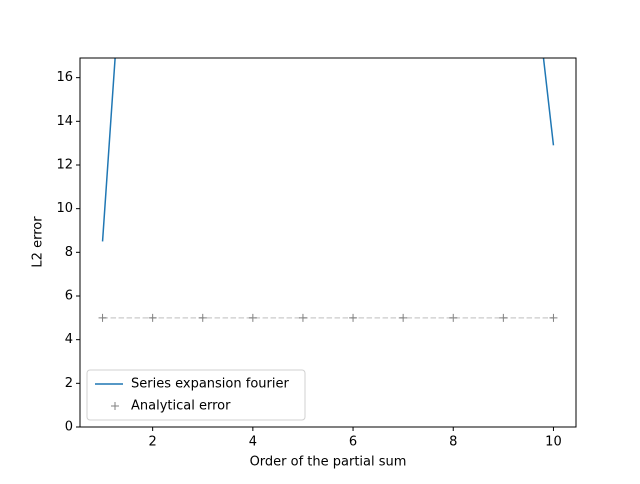  Describe the element at coordinates (210, 384) in the screenshot. I see `legend-label: Series expansion fourier` at that location.